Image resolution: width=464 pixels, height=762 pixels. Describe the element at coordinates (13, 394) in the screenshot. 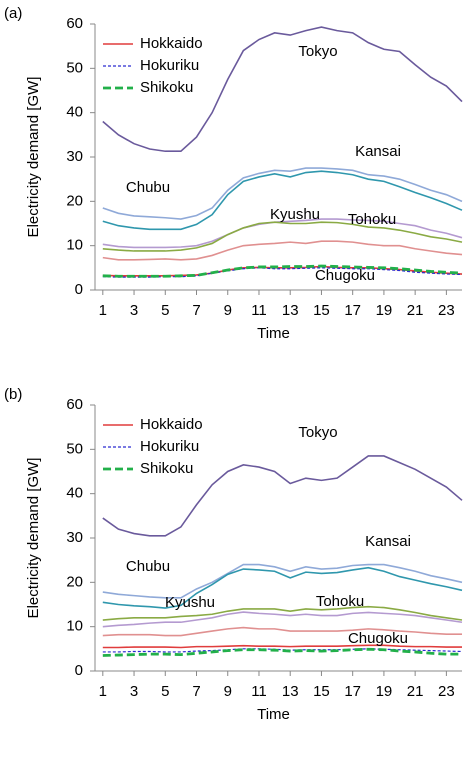

I see `panel-label: (b)` at that location.